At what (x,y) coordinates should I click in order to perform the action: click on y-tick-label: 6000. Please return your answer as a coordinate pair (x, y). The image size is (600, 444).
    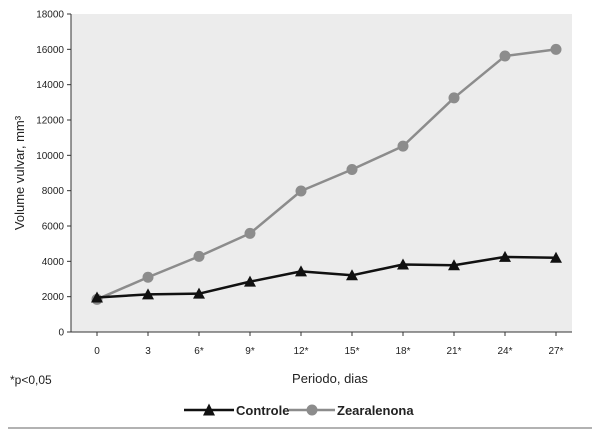
    Looking at the image, I should click on (53, 227).